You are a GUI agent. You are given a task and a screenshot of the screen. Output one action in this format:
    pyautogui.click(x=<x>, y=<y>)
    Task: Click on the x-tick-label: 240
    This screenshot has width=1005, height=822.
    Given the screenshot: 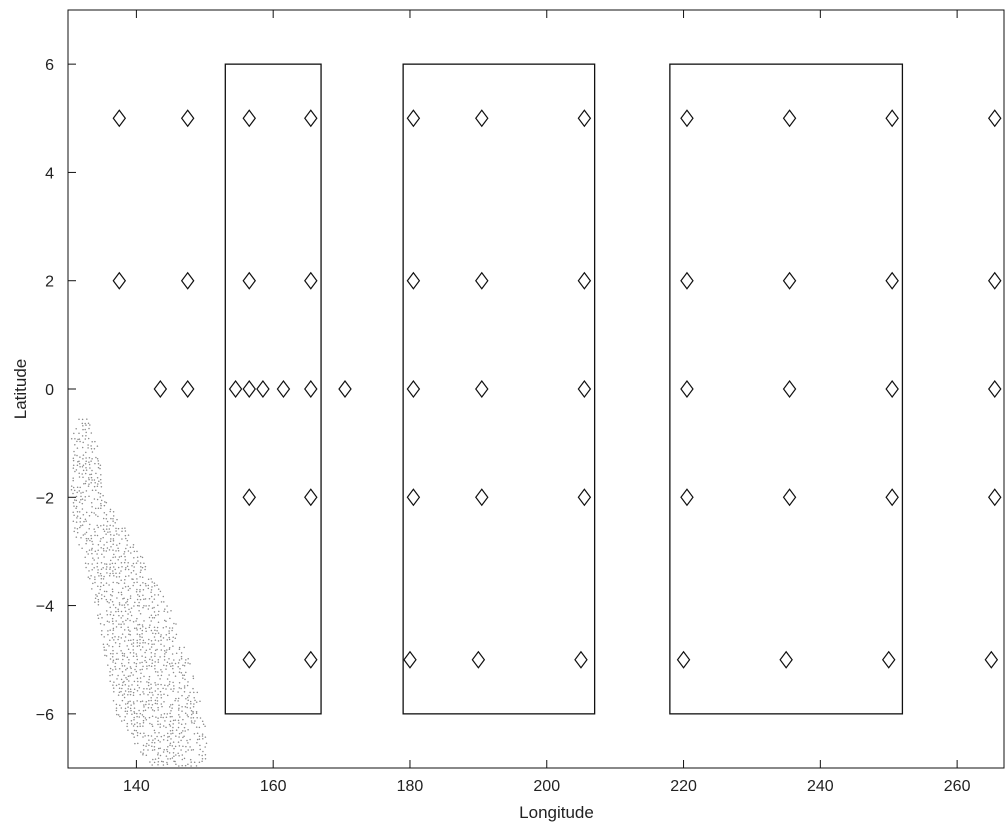 What is the action you would take?
    pyautogui.click(x=820, y=786)
    